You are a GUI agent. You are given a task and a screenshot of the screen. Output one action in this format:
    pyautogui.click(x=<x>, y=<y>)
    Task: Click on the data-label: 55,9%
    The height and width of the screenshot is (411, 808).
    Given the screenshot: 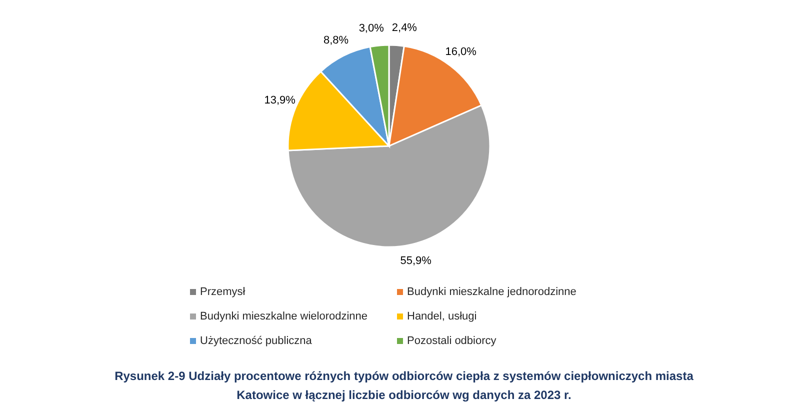 What is the action you would take?
    pyautogui.click(x=416, y=260)
    